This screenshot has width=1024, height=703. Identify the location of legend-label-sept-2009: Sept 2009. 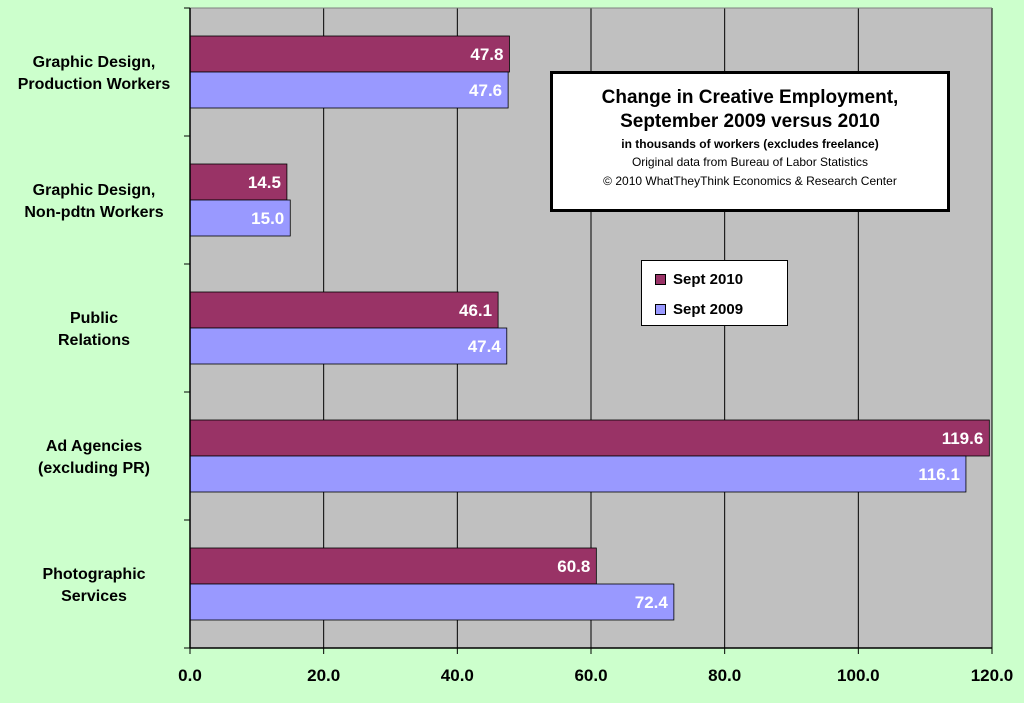
(708, 309).